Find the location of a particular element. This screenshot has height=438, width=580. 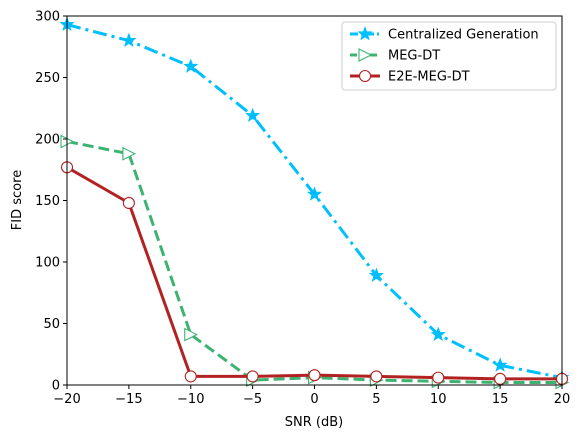

legend-label: Centralized Generation is located at coordinates (463, 35).